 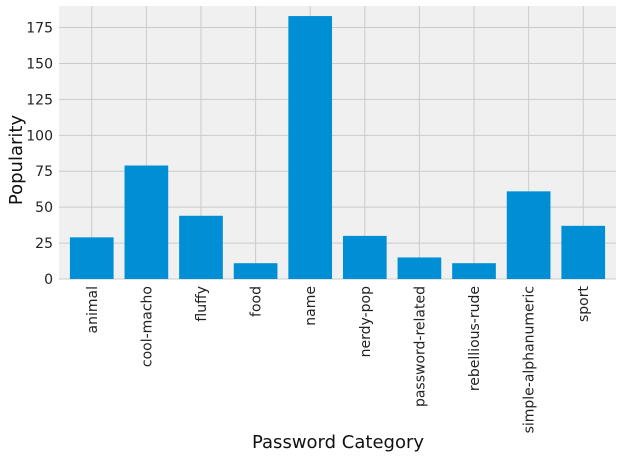 What do you see at coordinates (584, 303) in the screenshot?
I see `x-tick-label: sport` at bounding box center [584, 303].